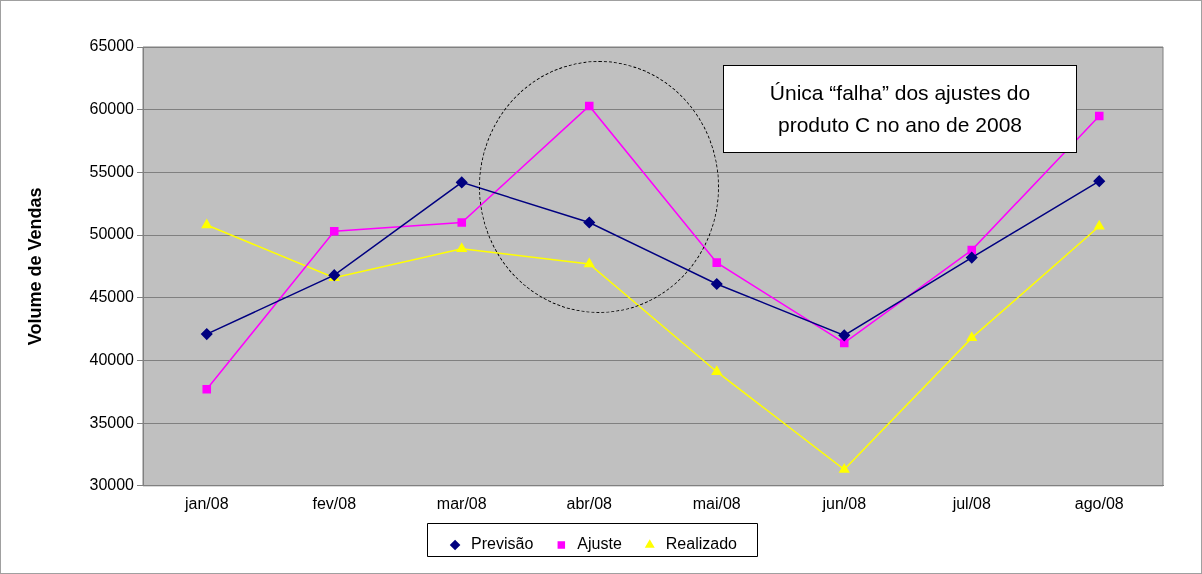  Describe the element at coordinates (34, 266) in the screenshot. I see `y-axis-title: Volume de Vendas` at that location.